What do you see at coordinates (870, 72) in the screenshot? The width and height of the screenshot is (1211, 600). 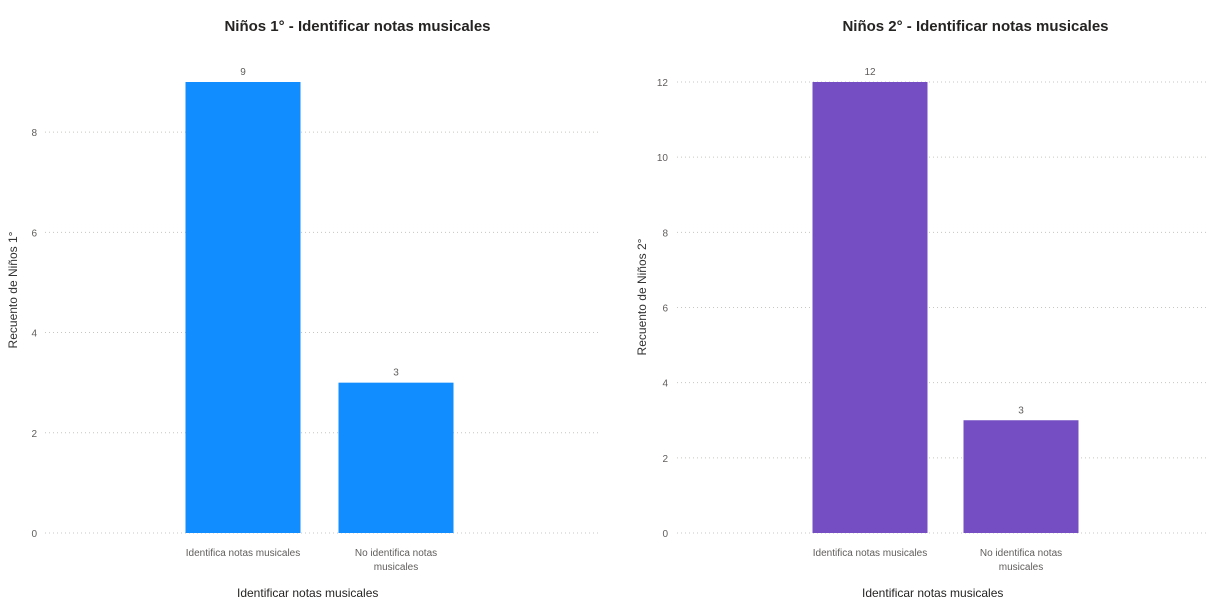 I see `data-label: 12` at bounding box center [870, 72].